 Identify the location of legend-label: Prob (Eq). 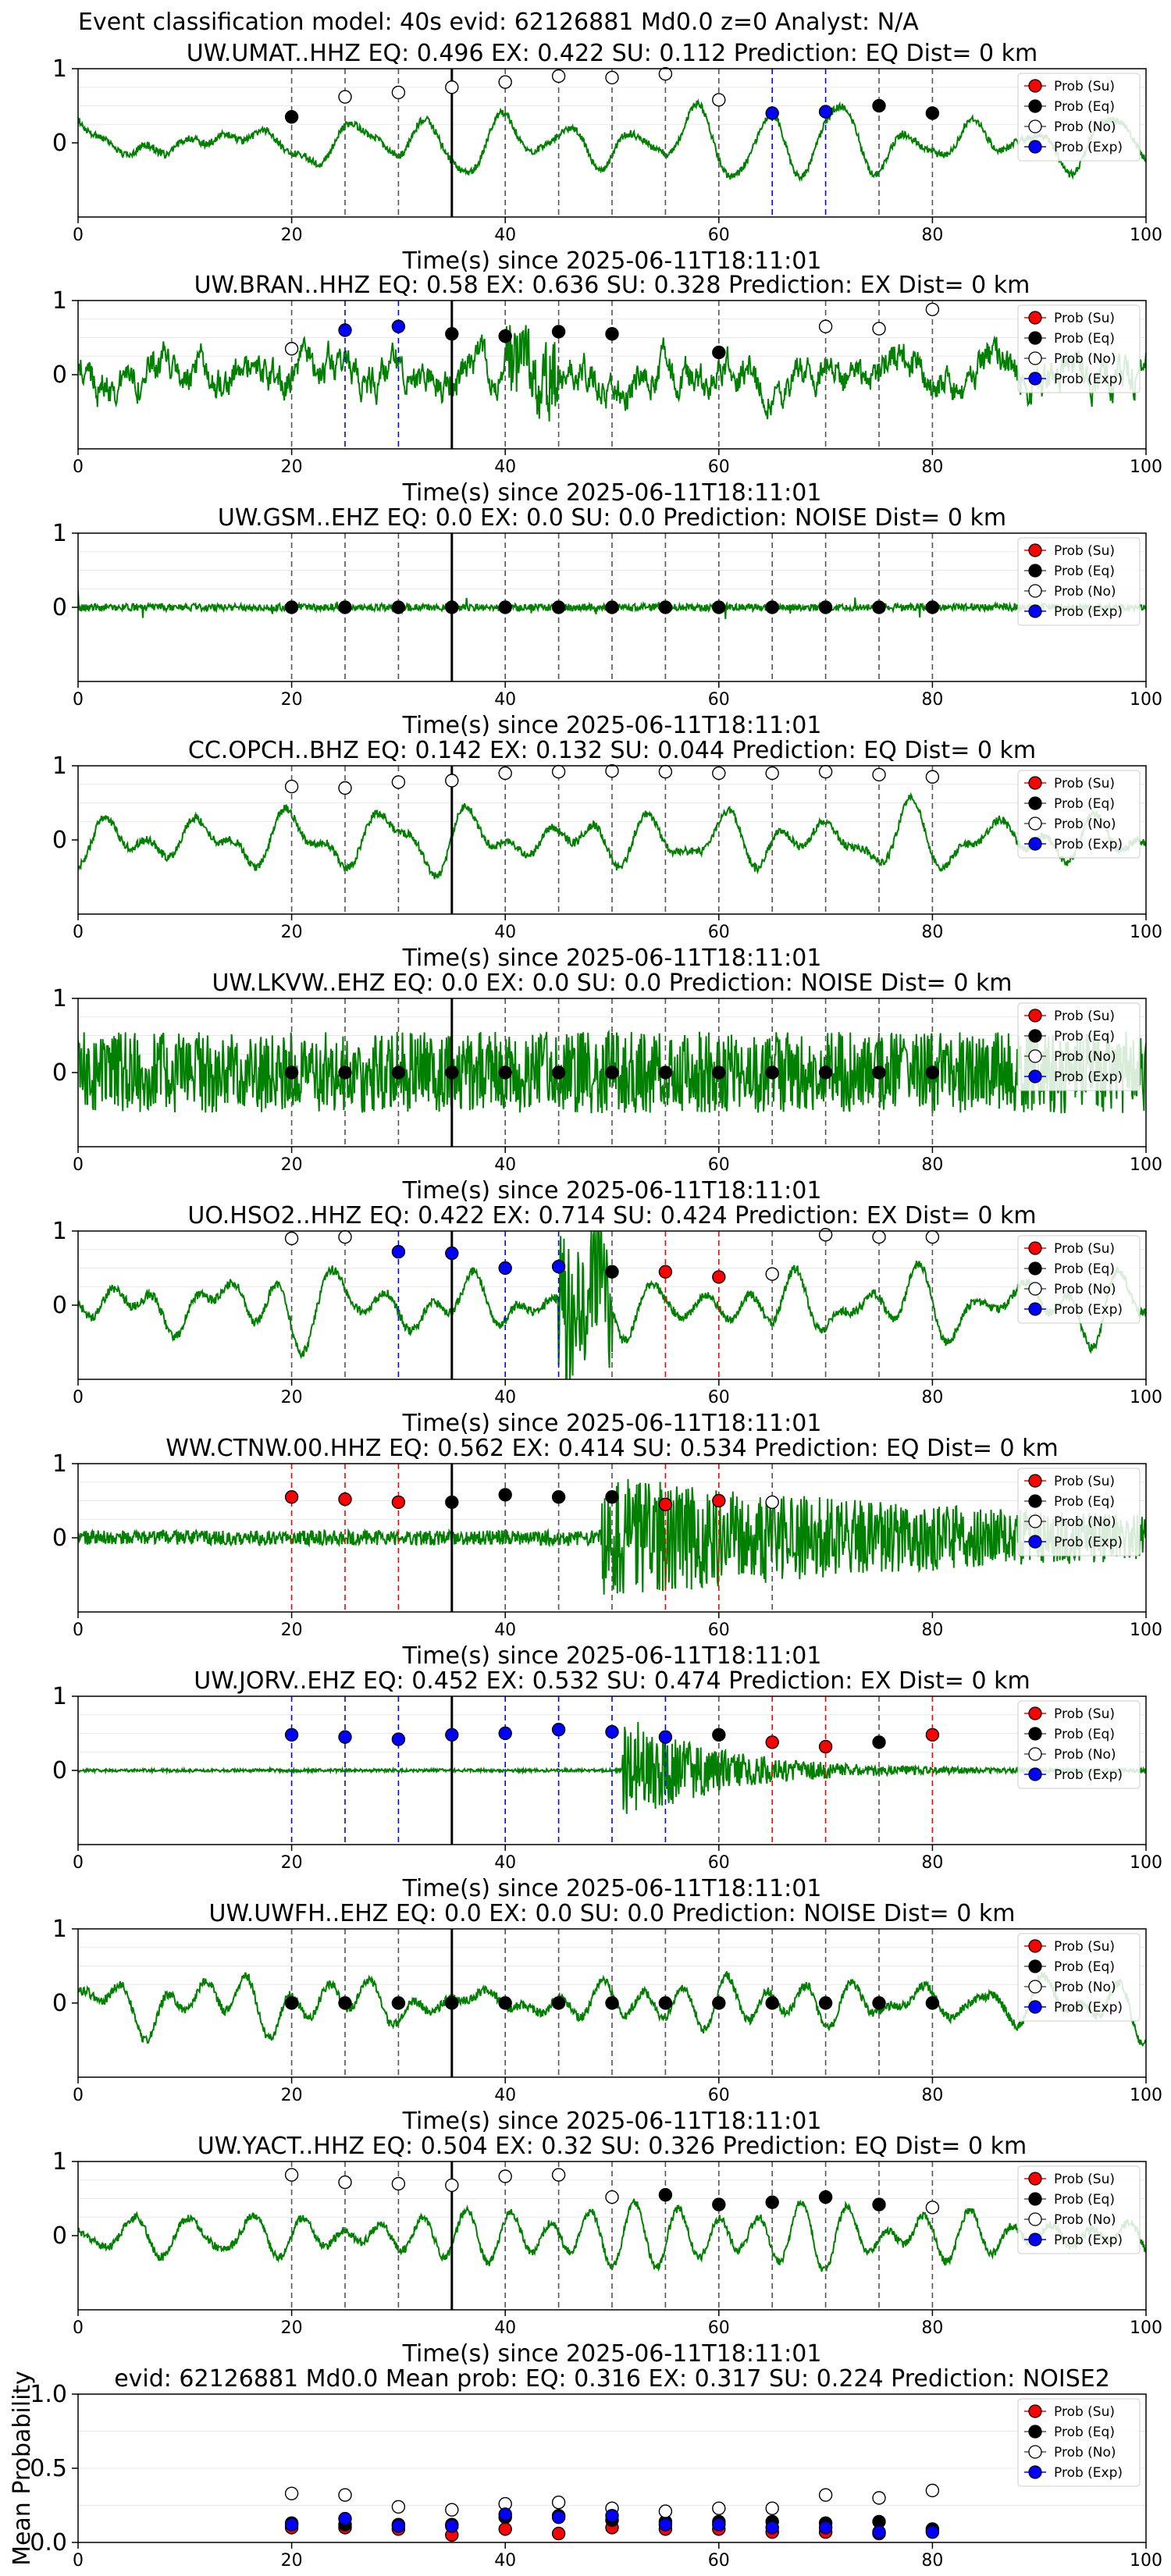
(1084, 1036).